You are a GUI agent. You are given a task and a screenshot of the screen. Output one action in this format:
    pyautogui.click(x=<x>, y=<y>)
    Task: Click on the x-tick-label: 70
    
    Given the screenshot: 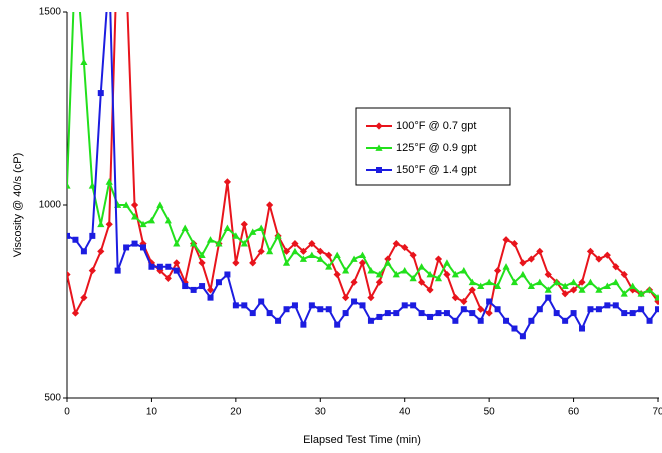 What is the action you would take?
    pyautogui.click(x=657, y=412)
    